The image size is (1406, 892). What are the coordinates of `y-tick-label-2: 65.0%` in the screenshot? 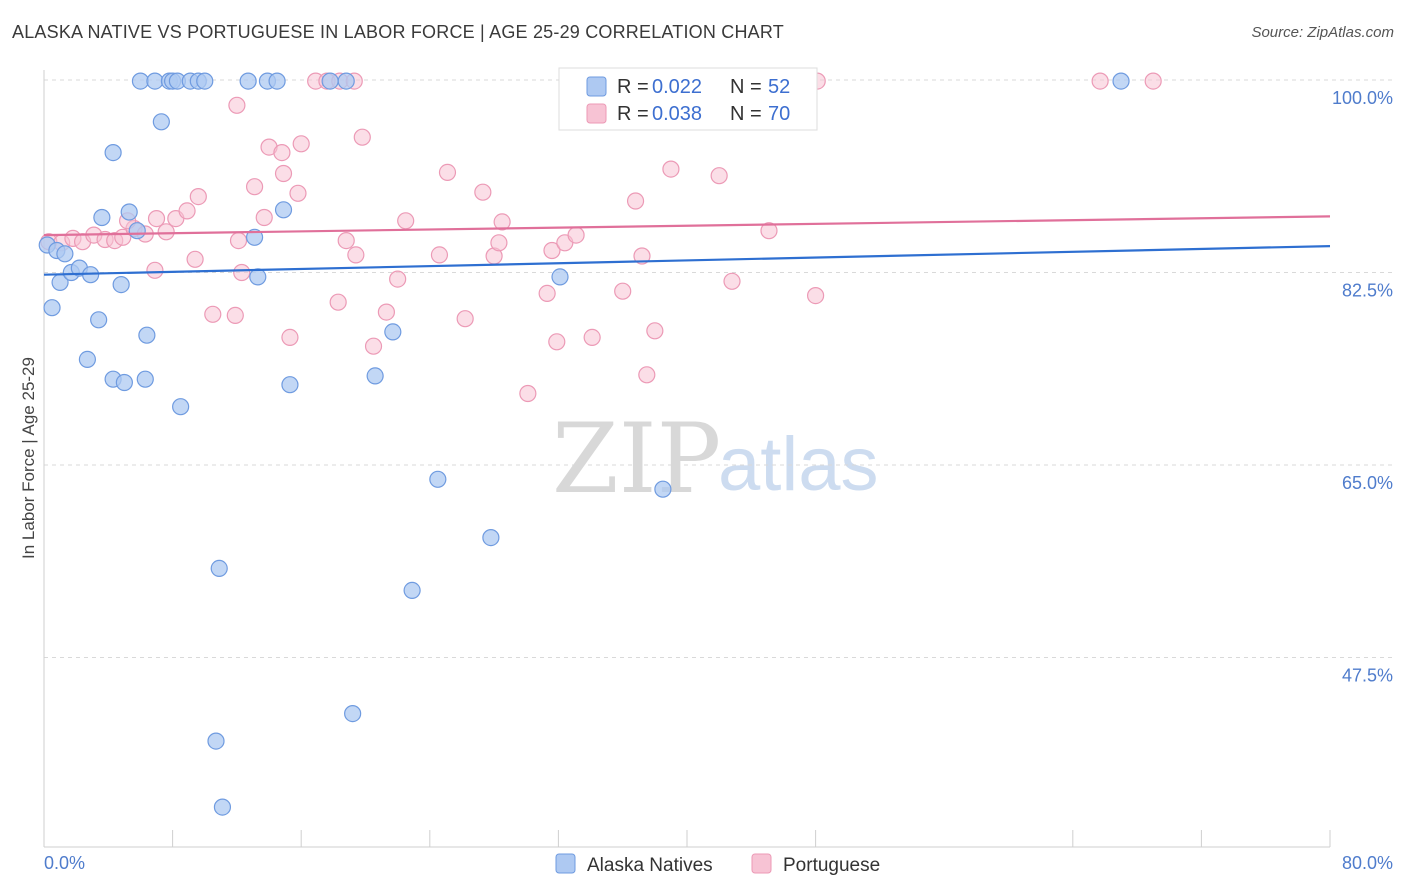 It's located at (1367, 483).